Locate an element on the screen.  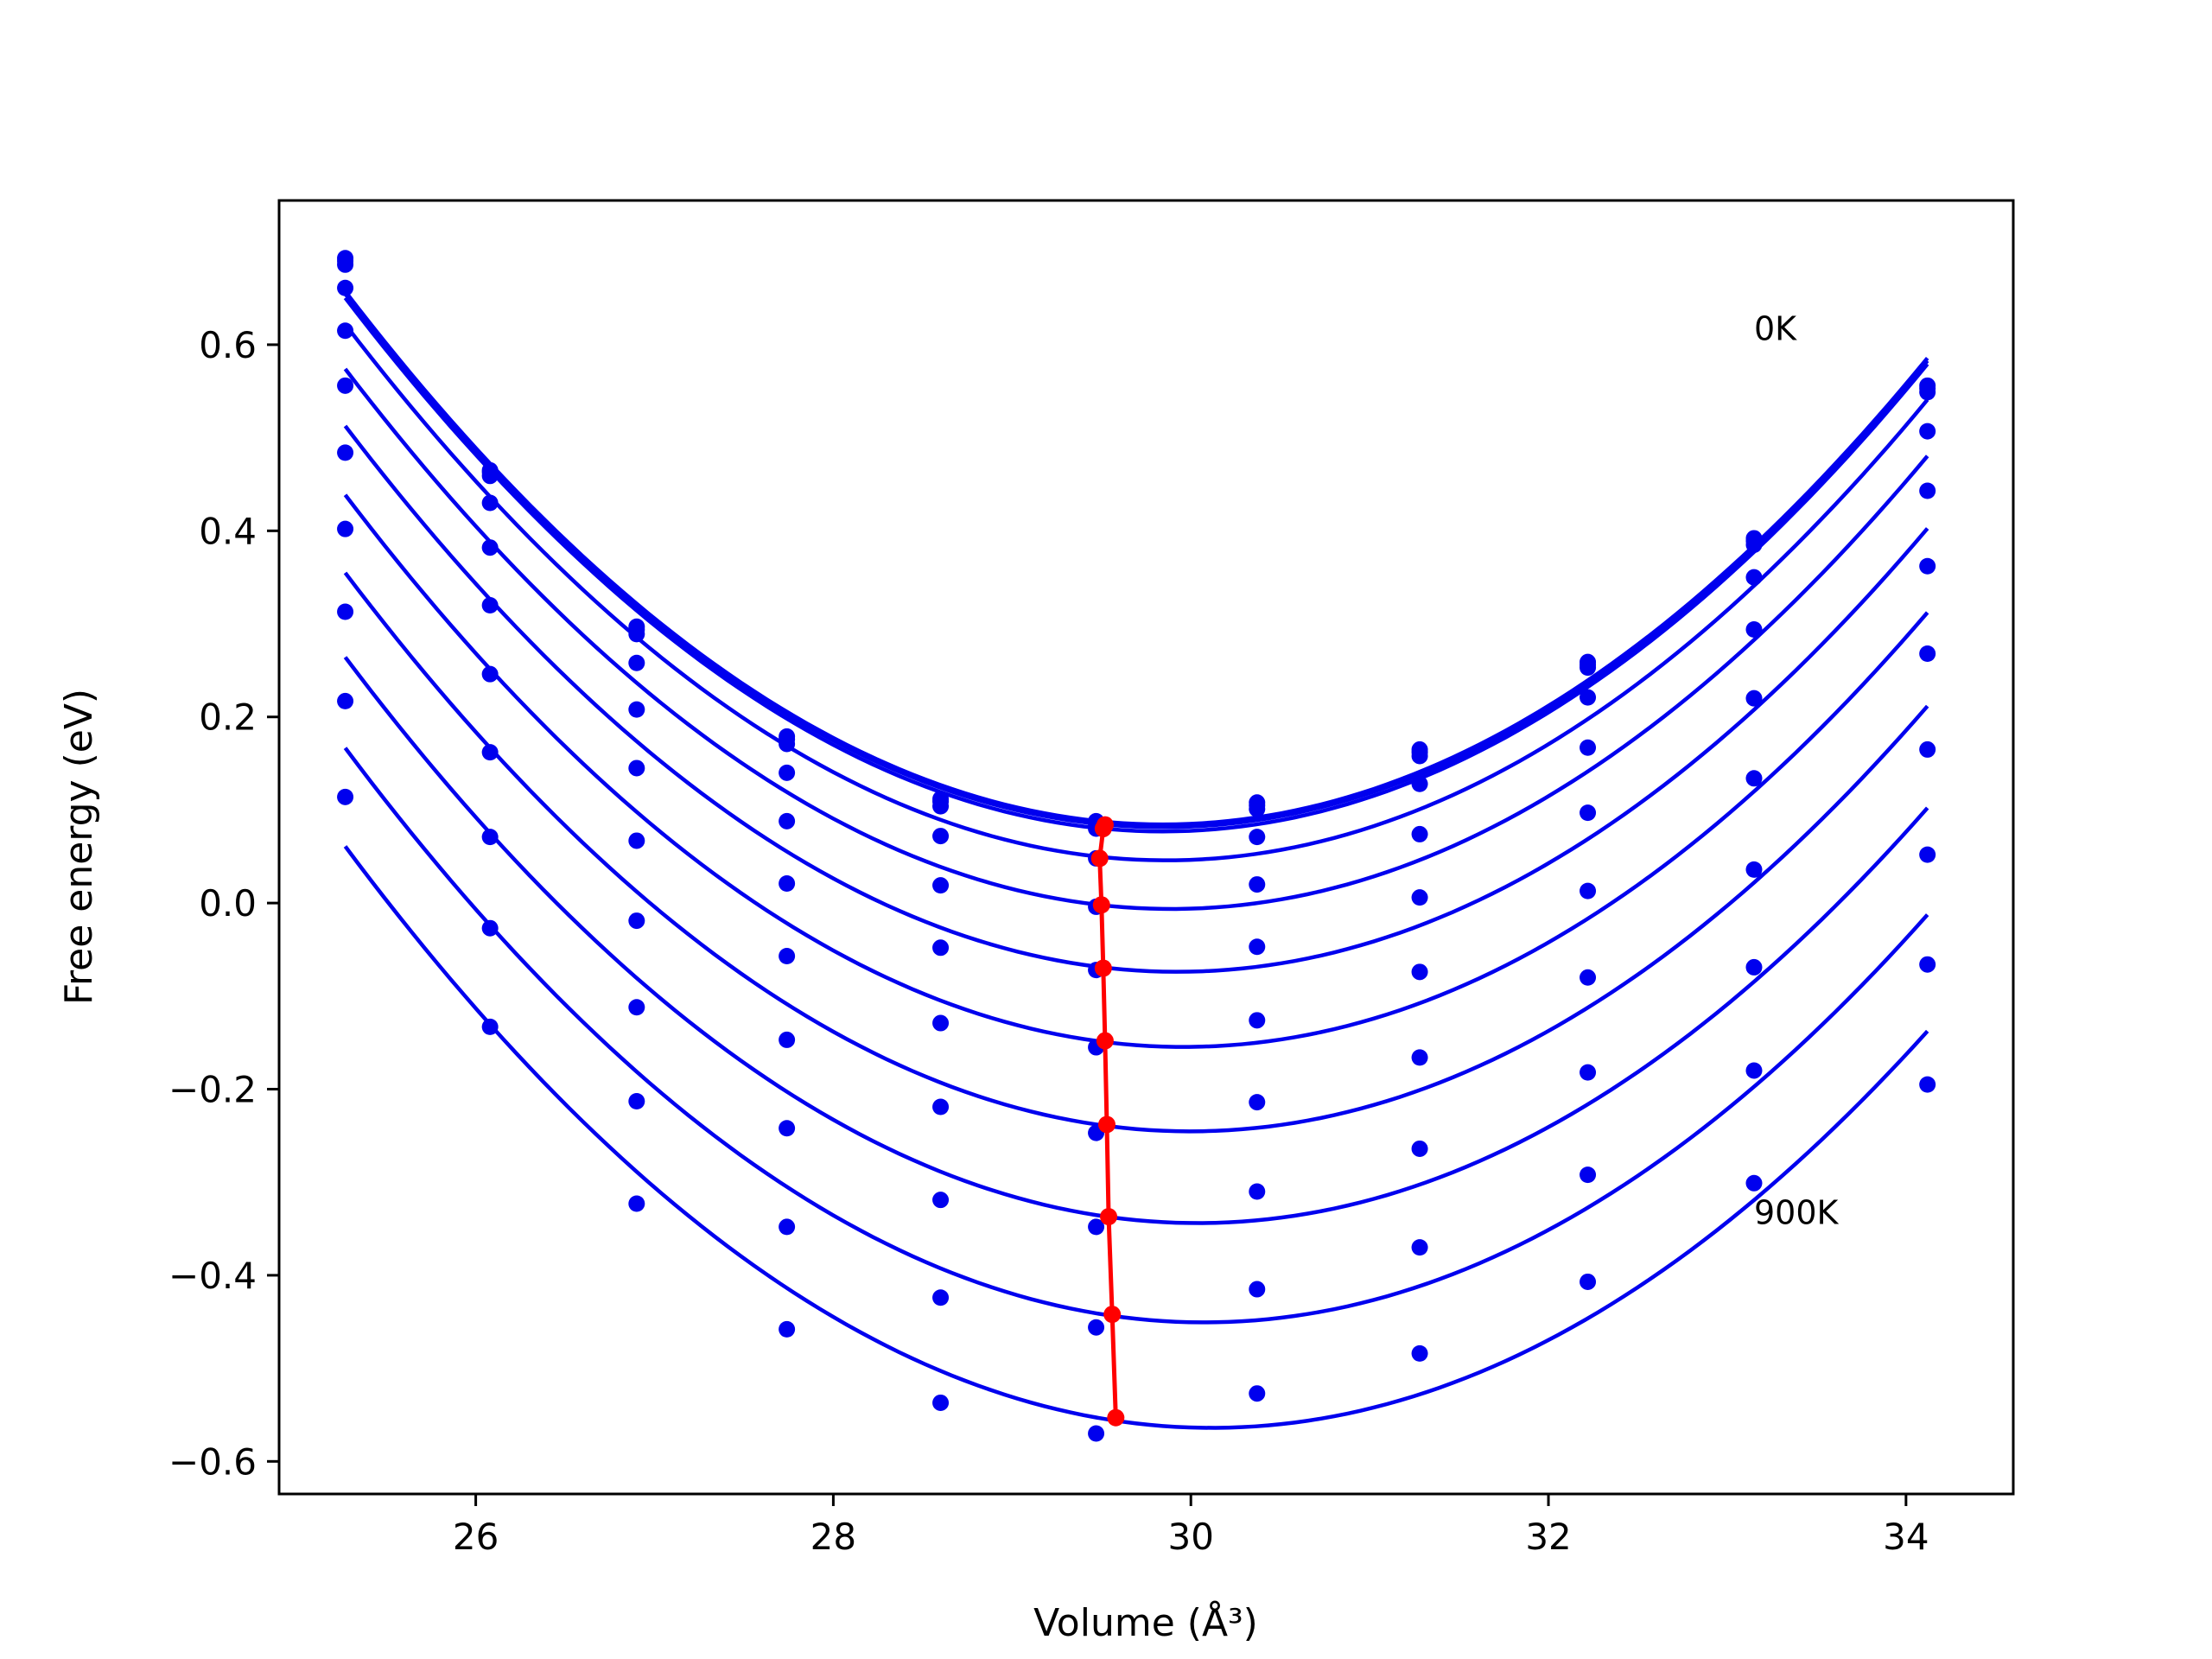
y-axis-ticks: −0.6 −0.4 −0.2 0.0 0.2 0.4 0.6 is located at coordinates (223, 903).